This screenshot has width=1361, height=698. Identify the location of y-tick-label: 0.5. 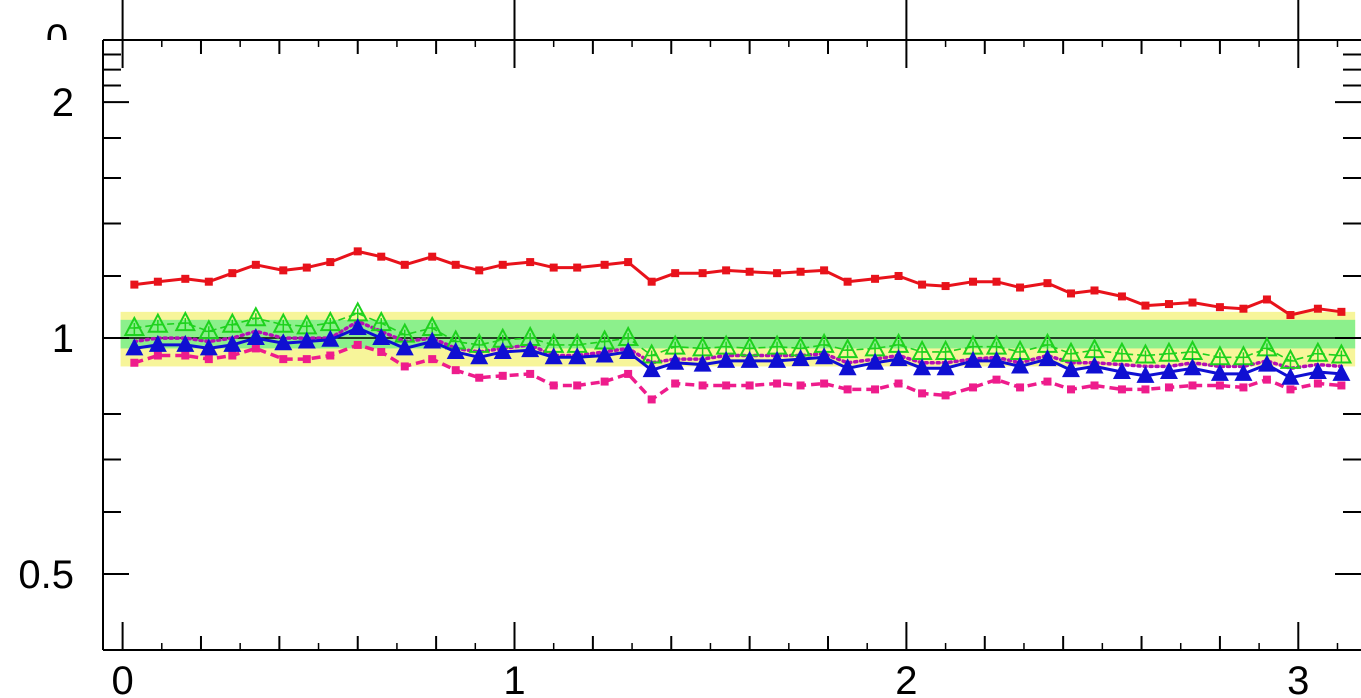
(46, 575).